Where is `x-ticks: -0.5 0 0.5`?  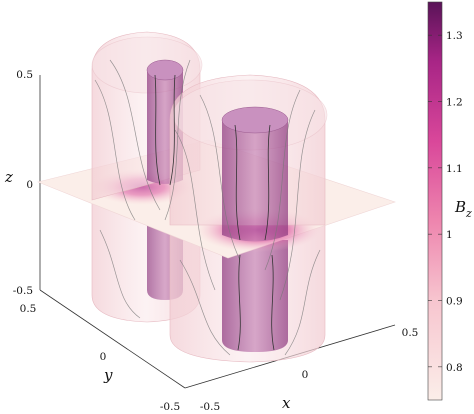 x-ticks: -0.5 0 0.5 is located at coordinates (309, 370).